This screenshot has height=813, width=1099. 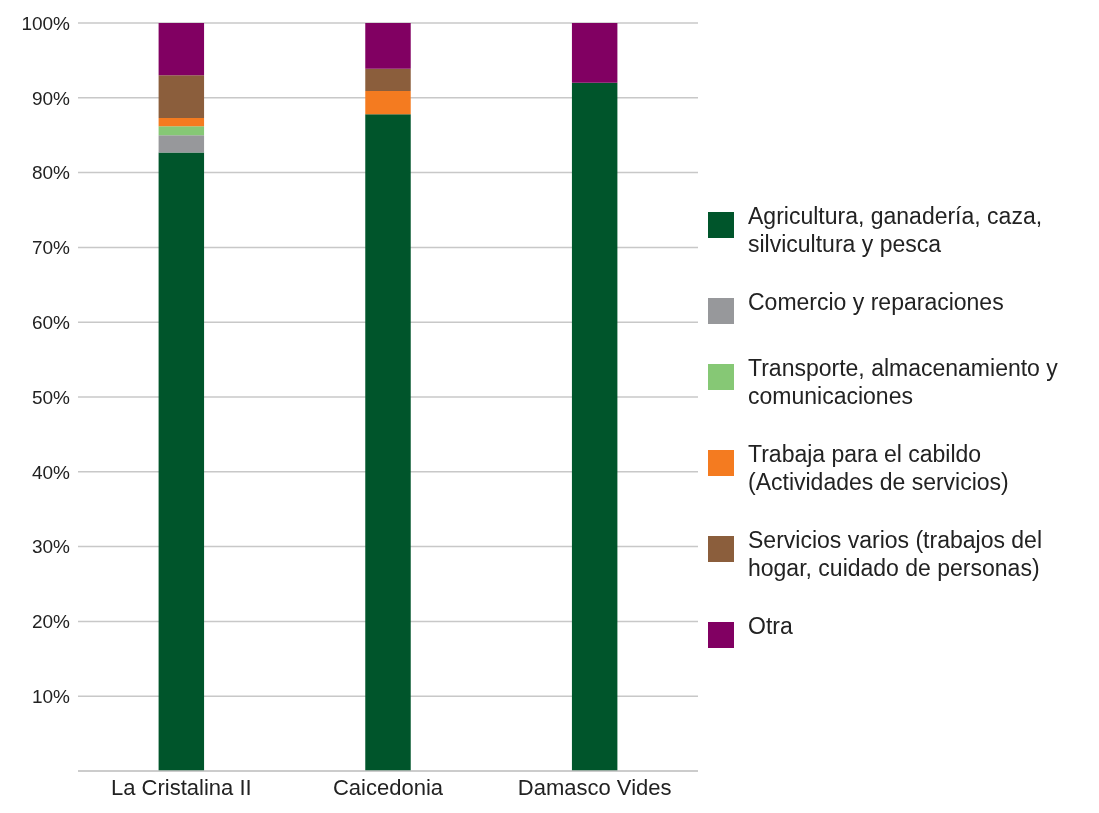 What do you see at coordinates (51, 547) in the screenshot?
I see `y-tick-label: 30%` at bounding box center [51, 547].